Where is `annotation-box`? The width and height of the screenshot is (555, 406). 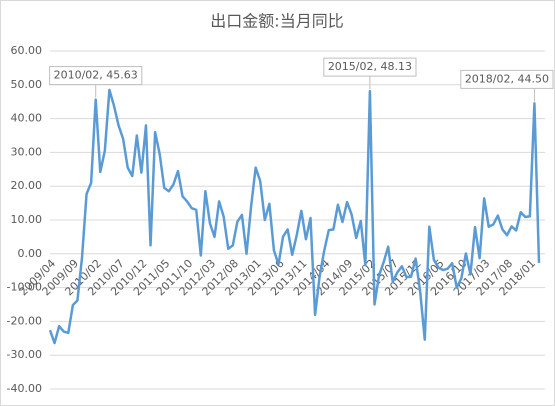 annotation-box is located at coordinates (507, 79).